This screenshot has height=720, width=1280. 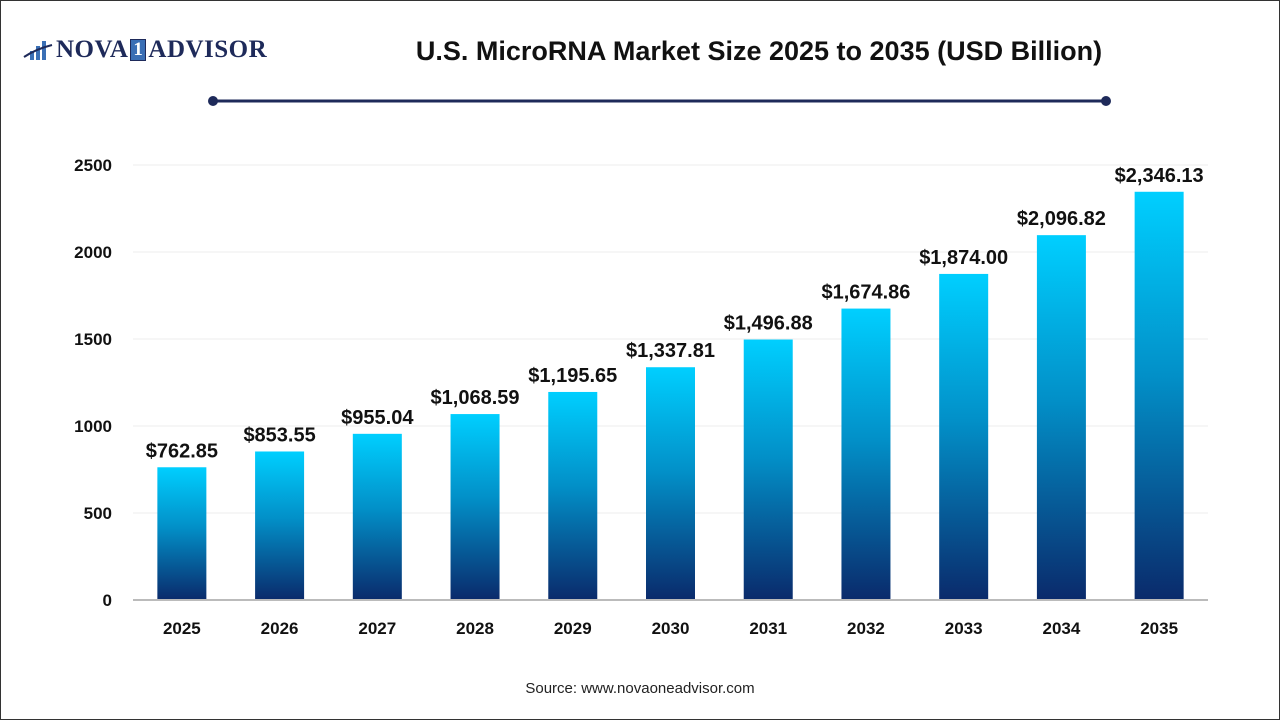 What do you see at coordinates (670, 483) in the screenshot?
I see `bar-2030` at bounding box center [670, 483].